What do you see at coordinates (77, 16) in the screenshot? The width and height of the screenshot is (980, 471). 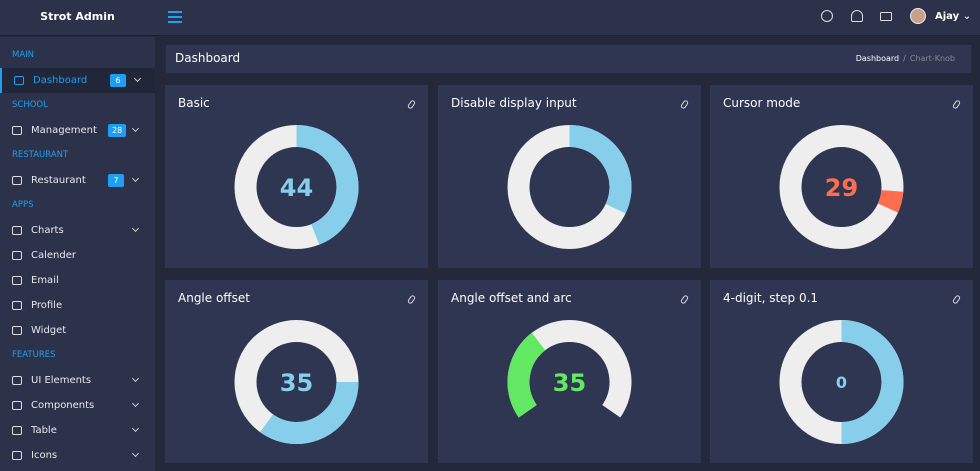 I see `brand: Strot Admin` at bounding box center [77, 16].